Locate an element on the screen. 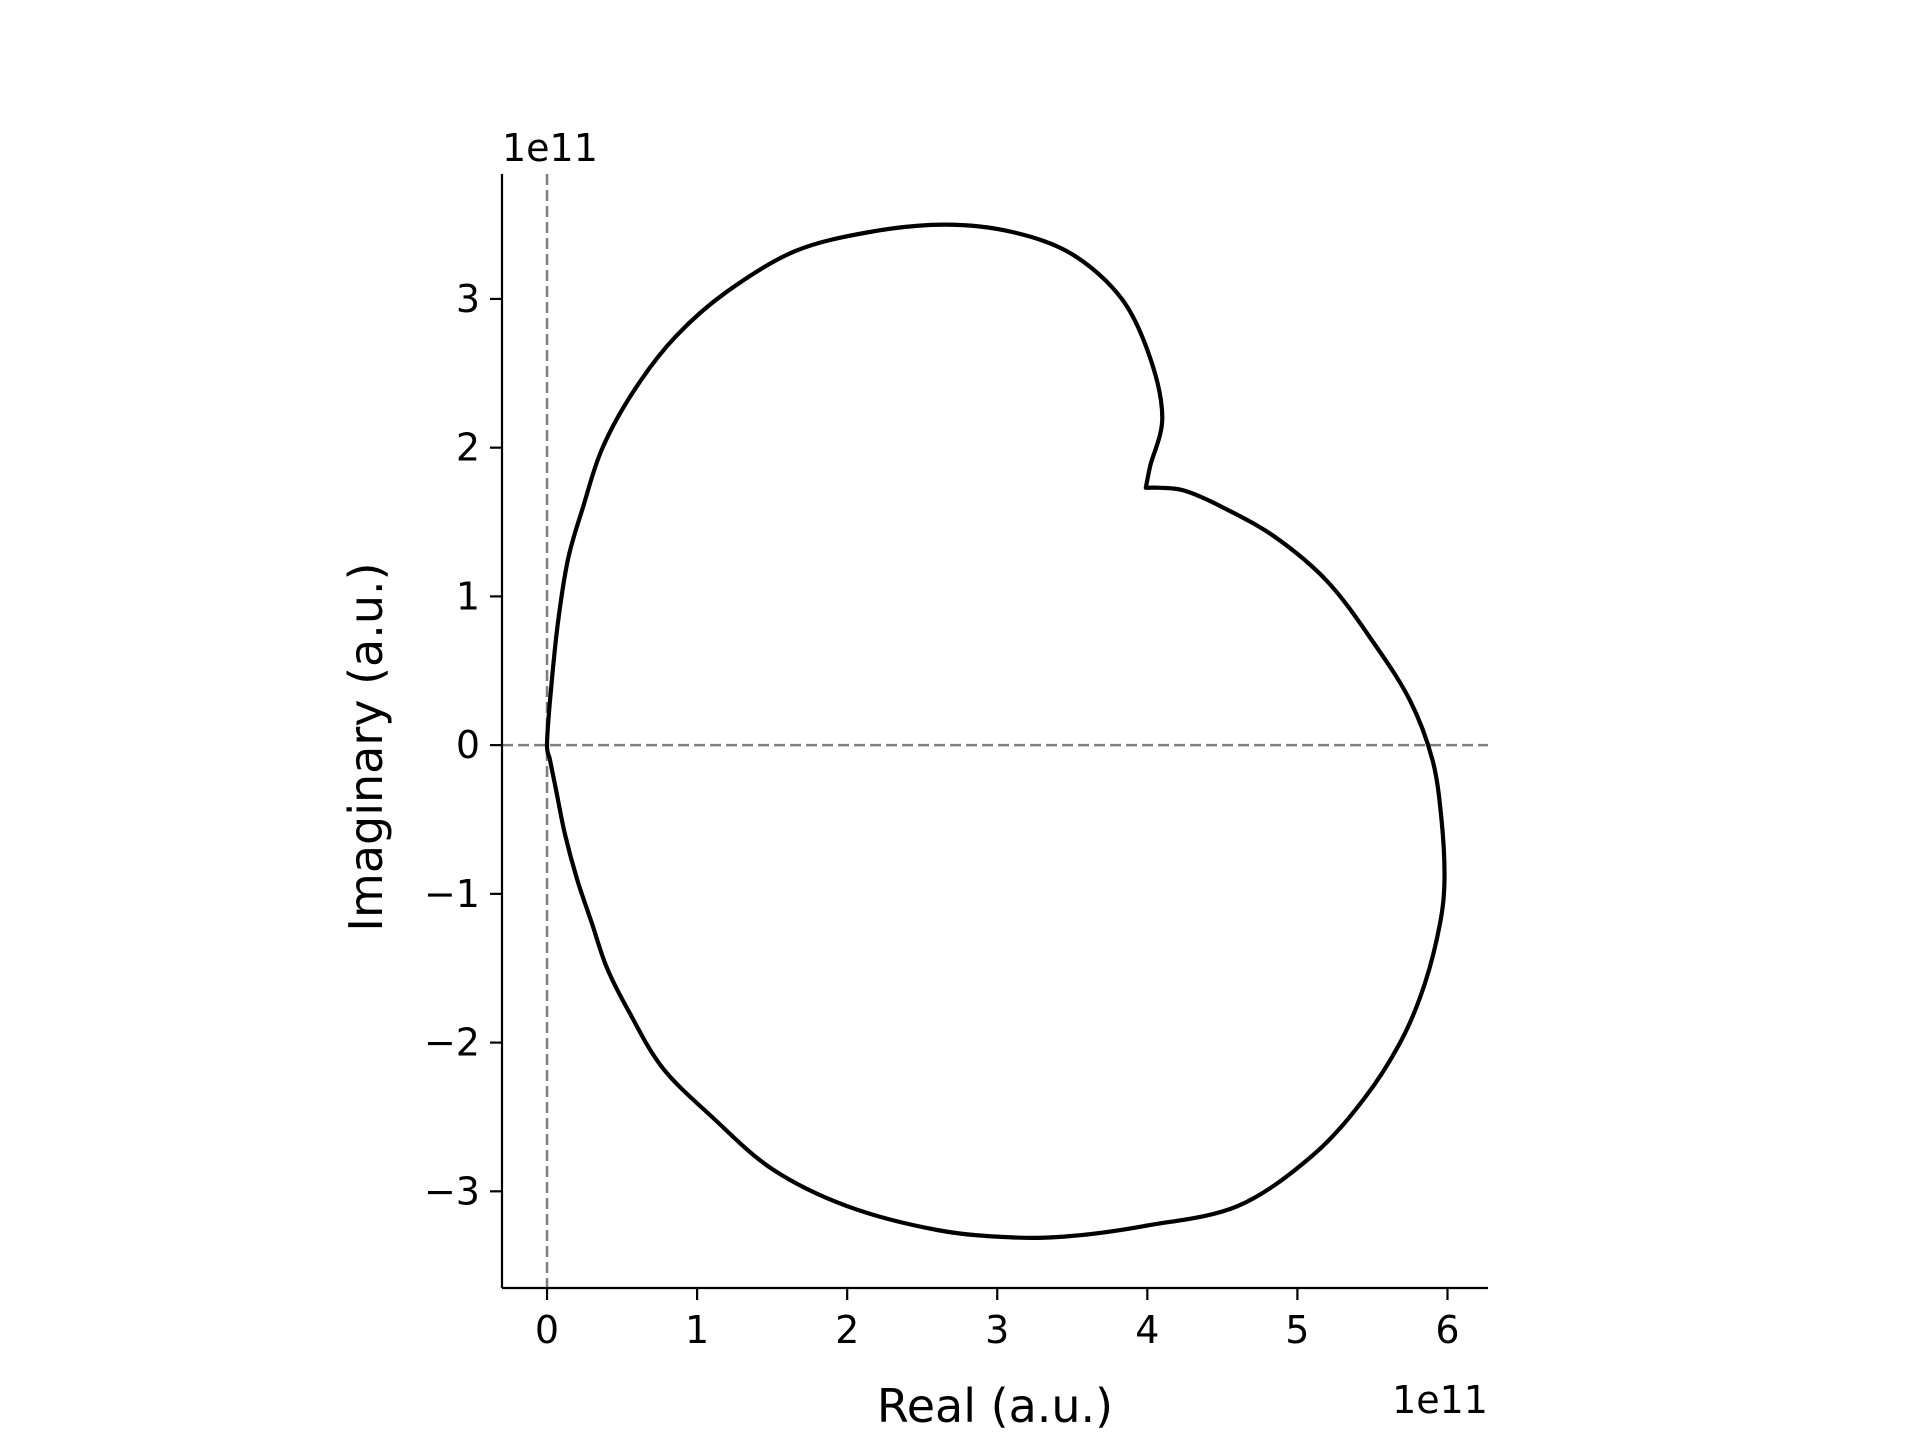 The width and height of the screenshot is (1920, 1445). x-tick-label: 3 is located at coordinates (997, 1330).